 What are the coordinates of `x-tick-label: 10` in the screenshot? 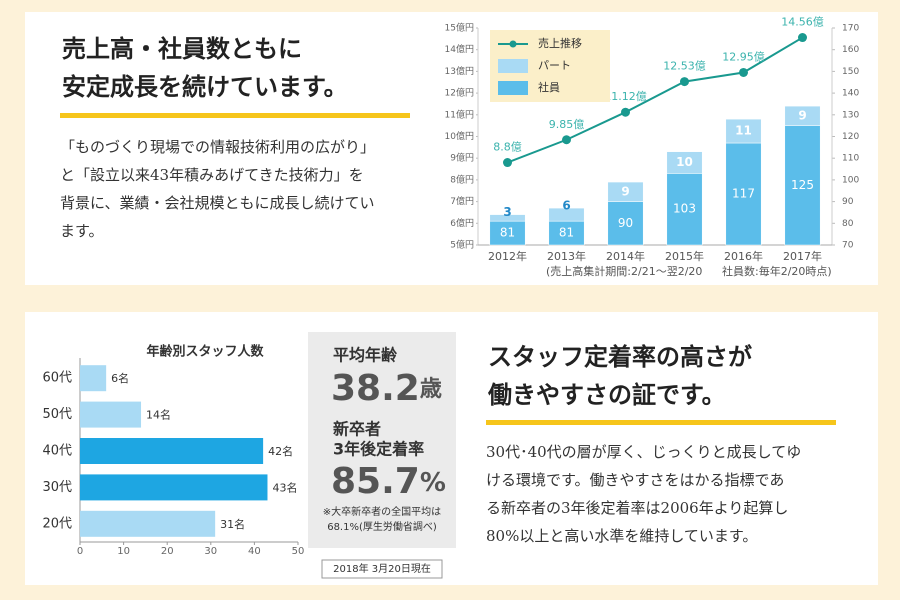 It's located at (123, 551).